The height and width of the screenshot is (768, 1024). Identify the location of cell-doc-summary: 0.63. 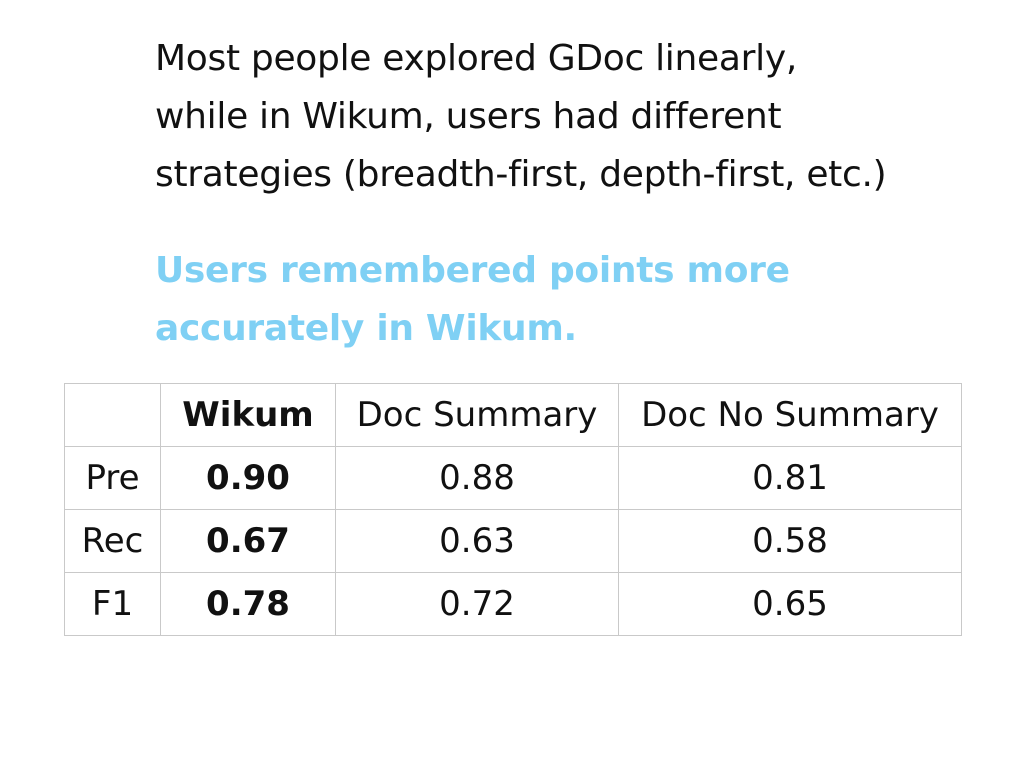
(477, 541).